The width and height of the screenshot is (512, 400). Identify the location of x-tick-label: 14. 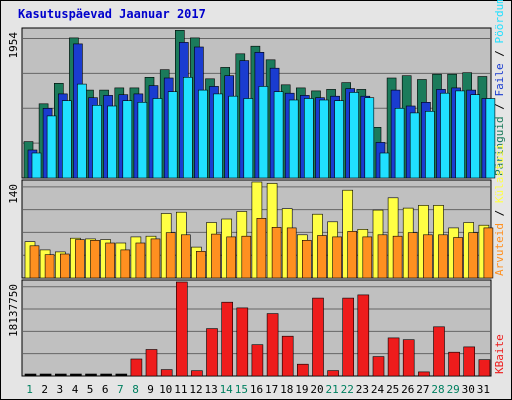
(227, 389).